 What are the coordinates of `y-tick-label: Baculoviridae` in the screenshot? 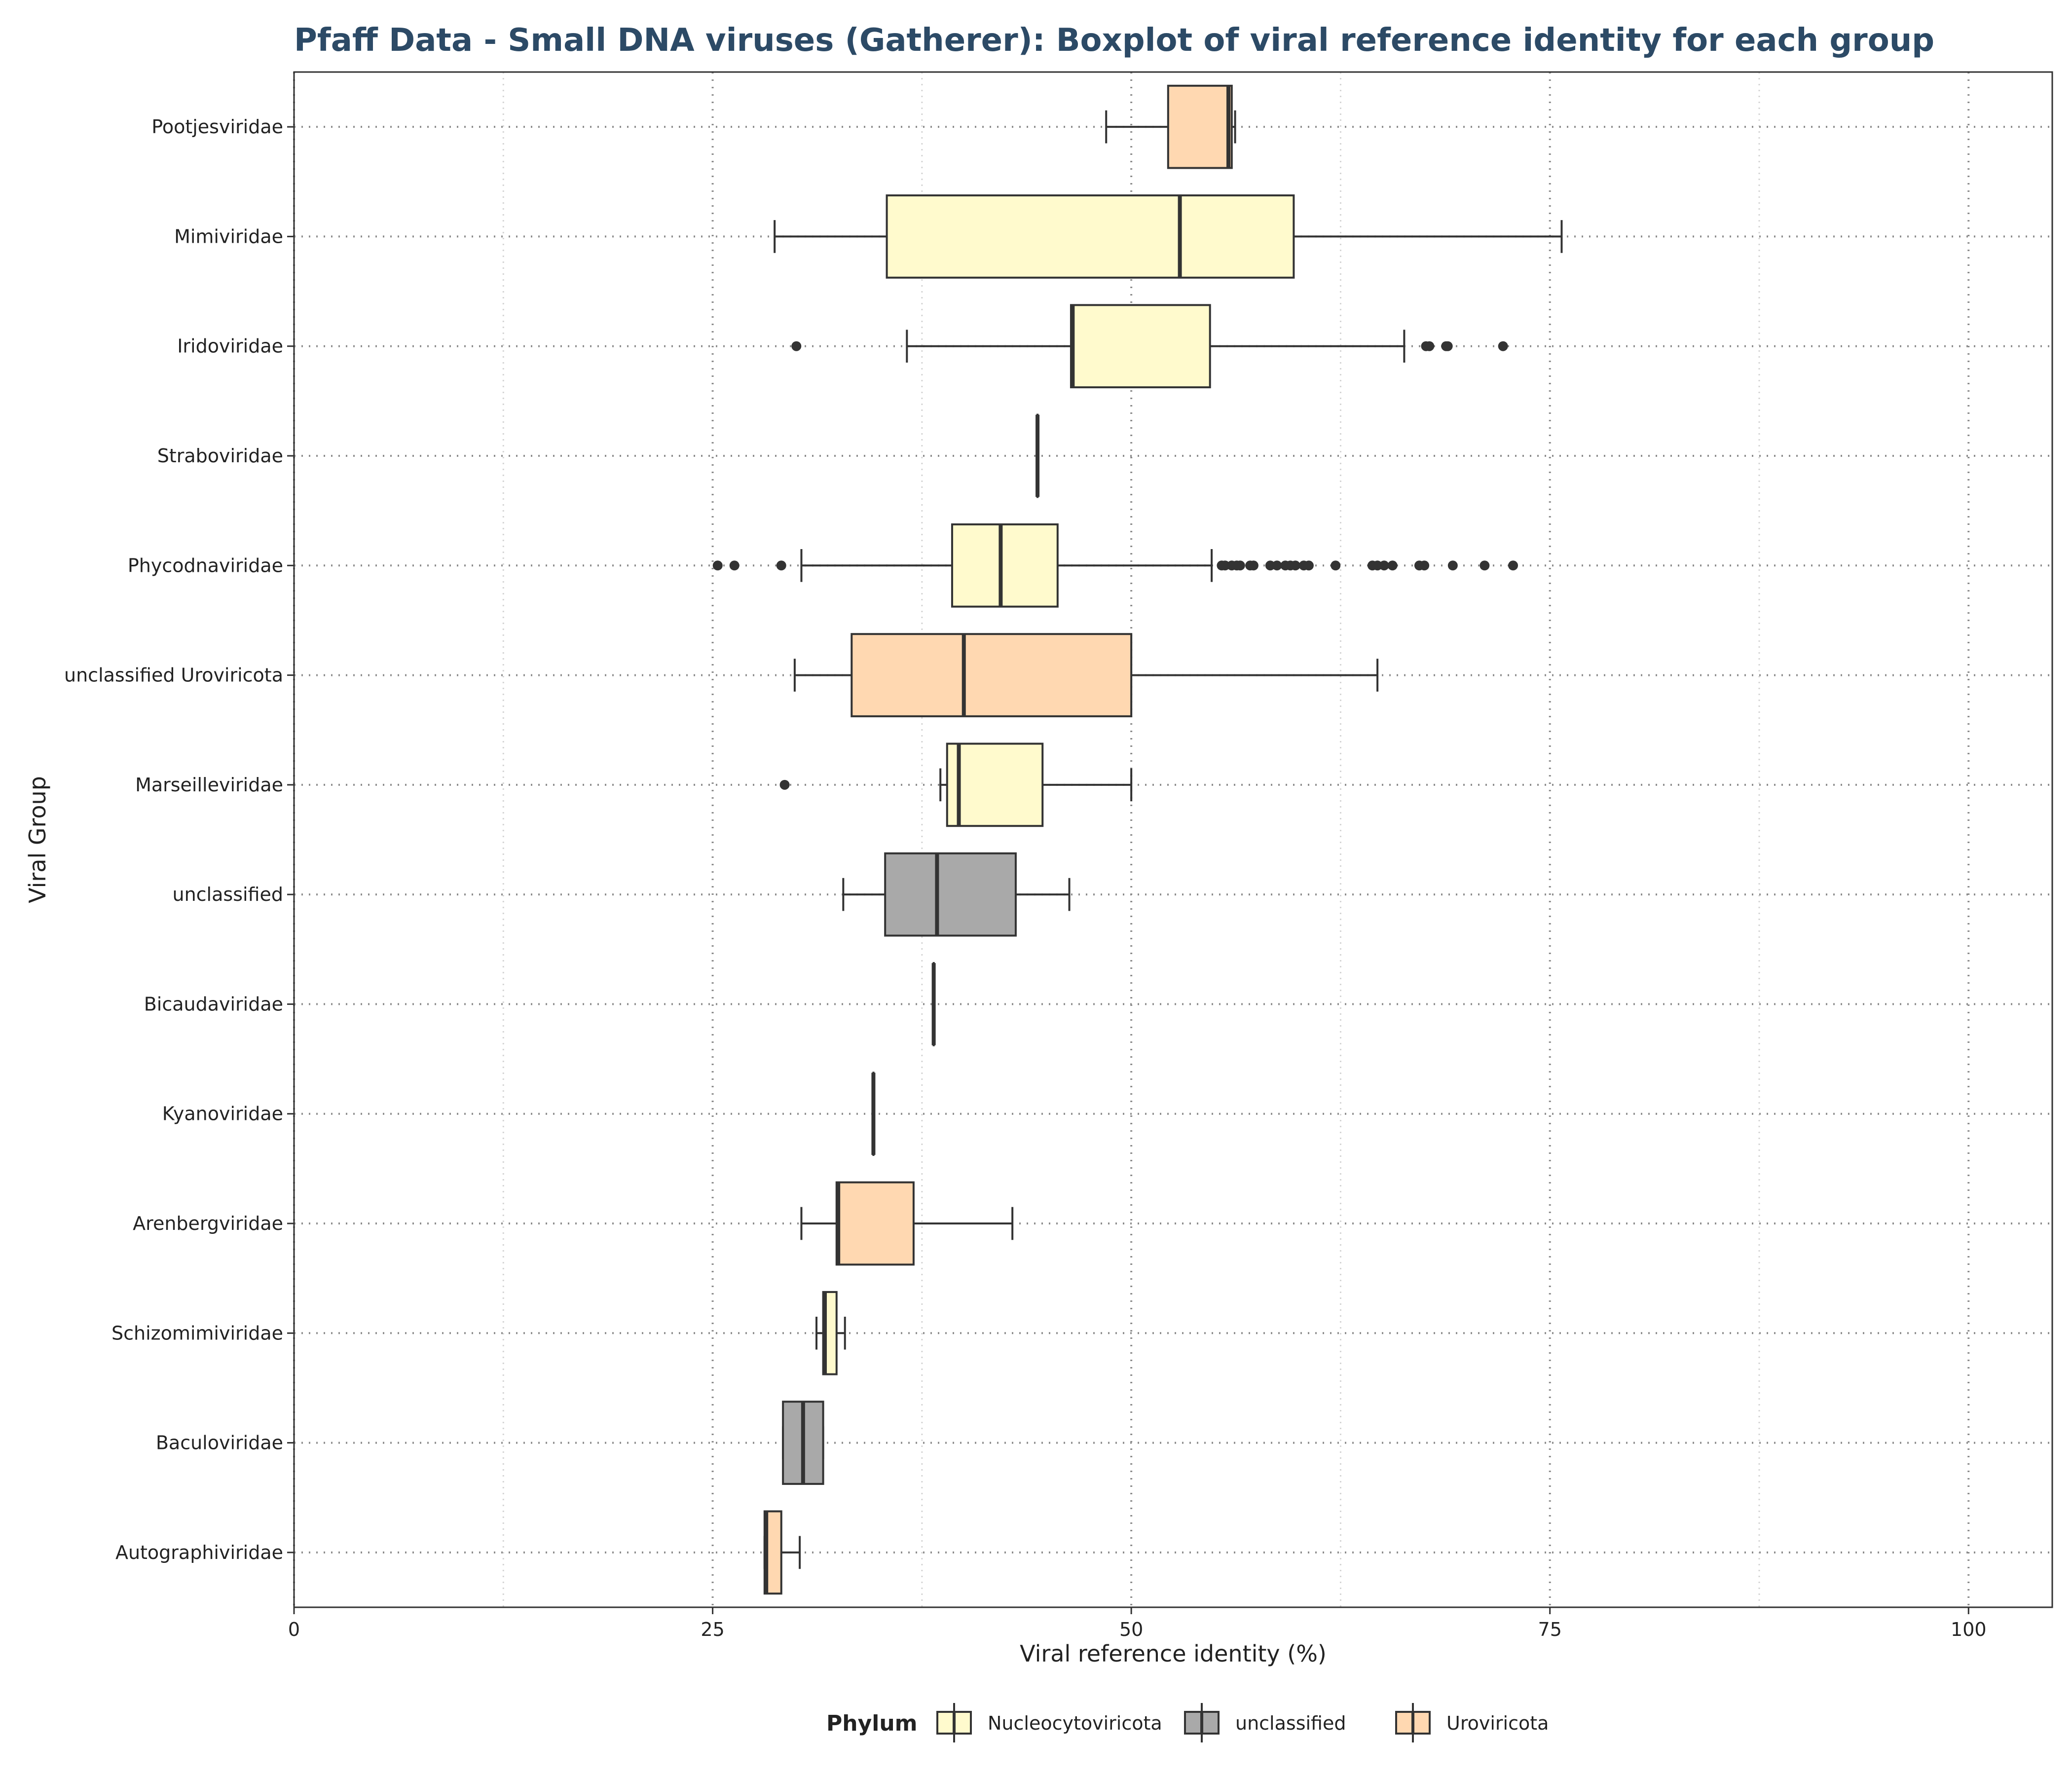 It's located at (219, 1443).